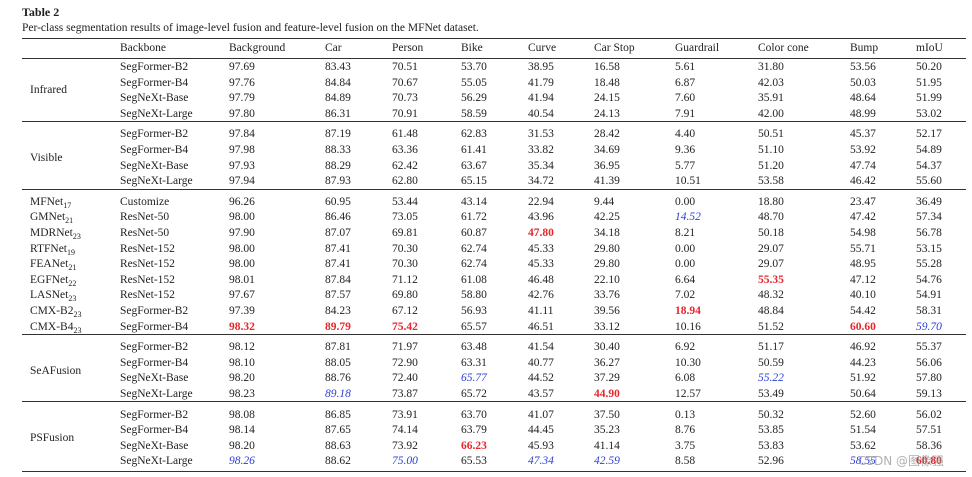 The width and height of the screenshot is (972, 477). Describe the element at coordinates (51, 233) in the screenshot. I see `method-base: MDRNet` at that location.